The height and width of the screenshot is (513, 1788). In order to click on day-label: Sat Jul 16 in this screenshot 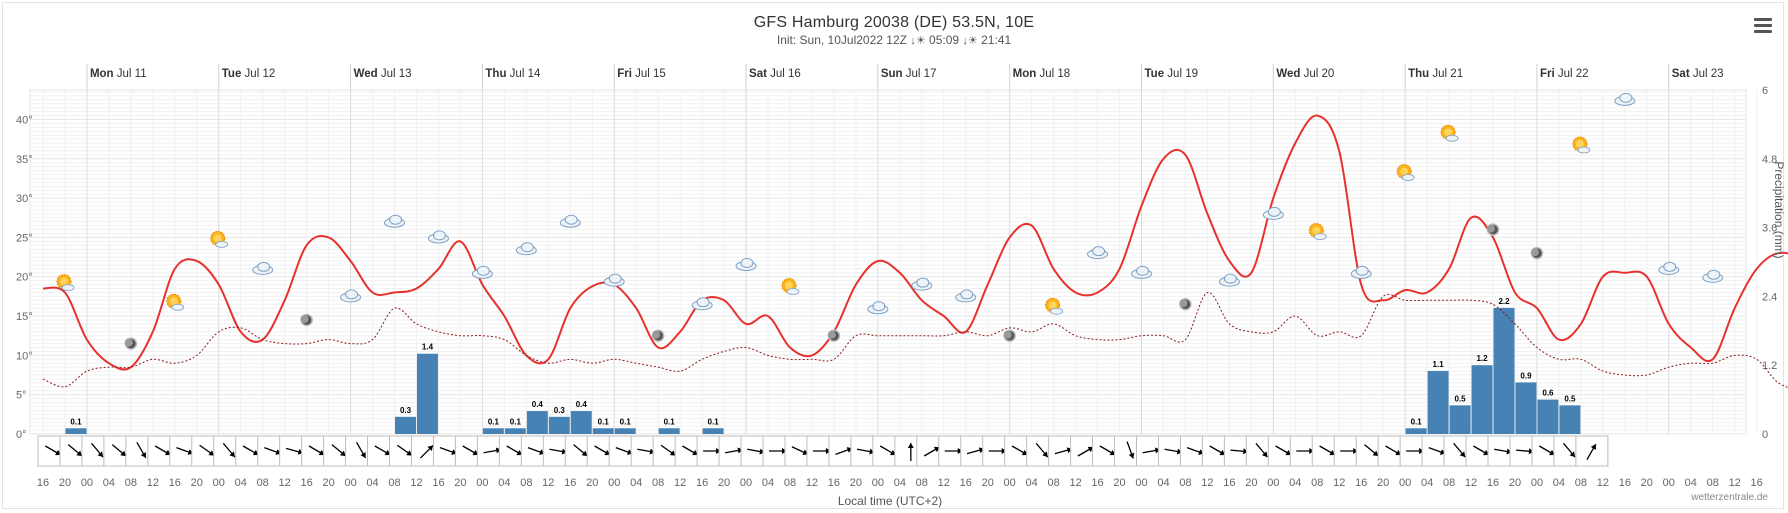, I will do `click(775, 74)`.